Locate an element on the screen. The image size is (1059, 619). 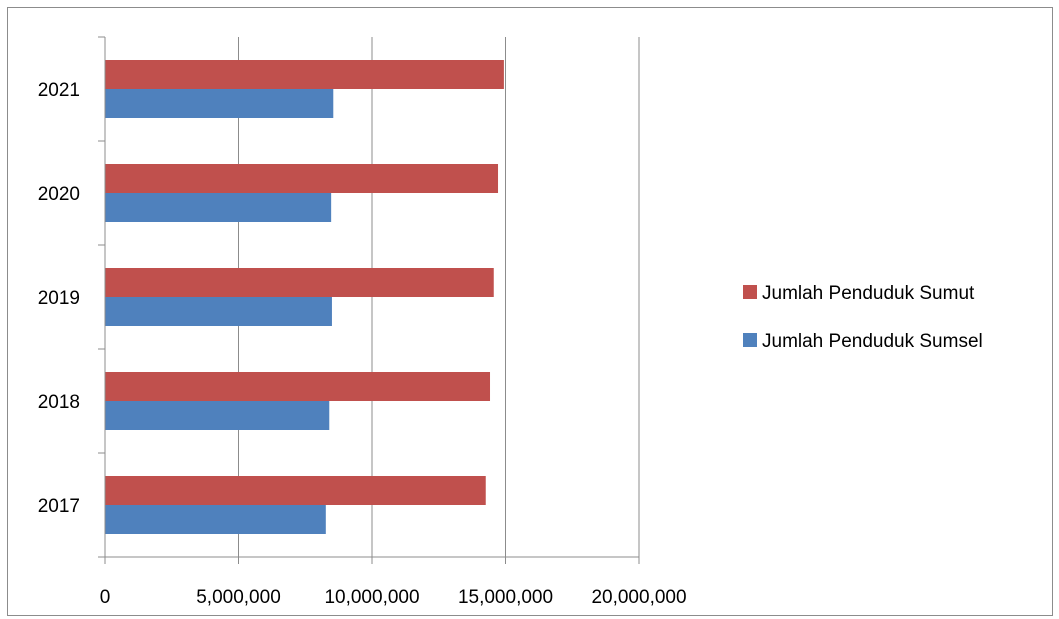
legend-label: Jumlah Penduduk Sumsel is located at coordinates (872, 341).